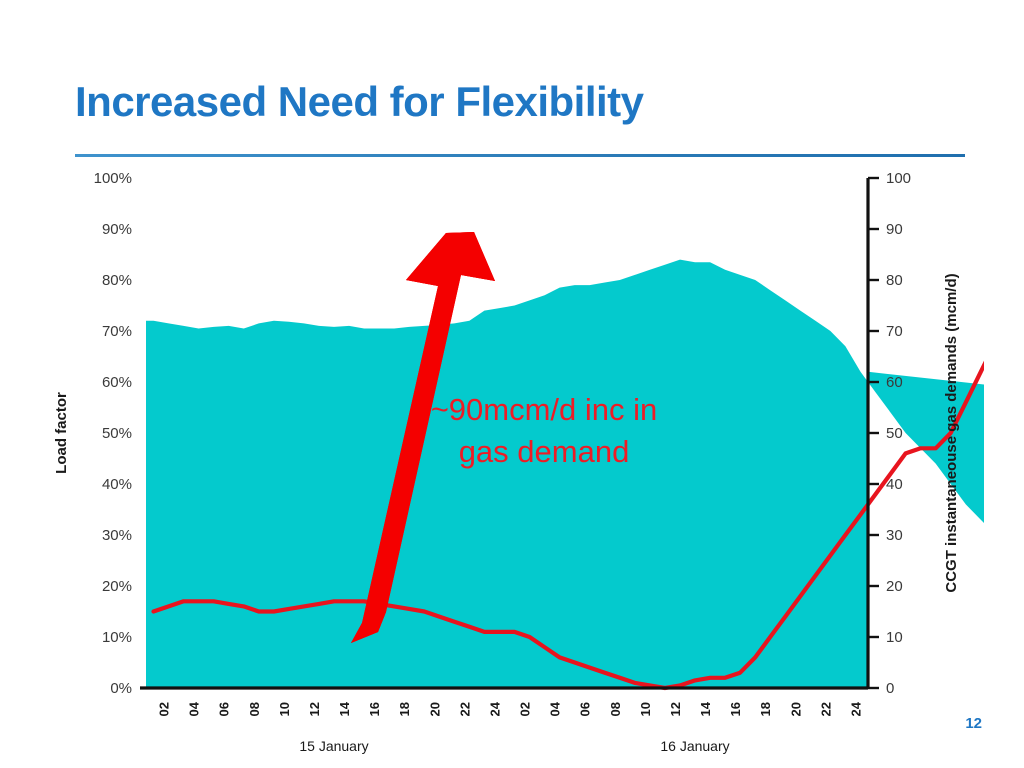  Describe the element at coordinates (894, 382) in the screenshot. I see `right-tick-label: 60` at that location.